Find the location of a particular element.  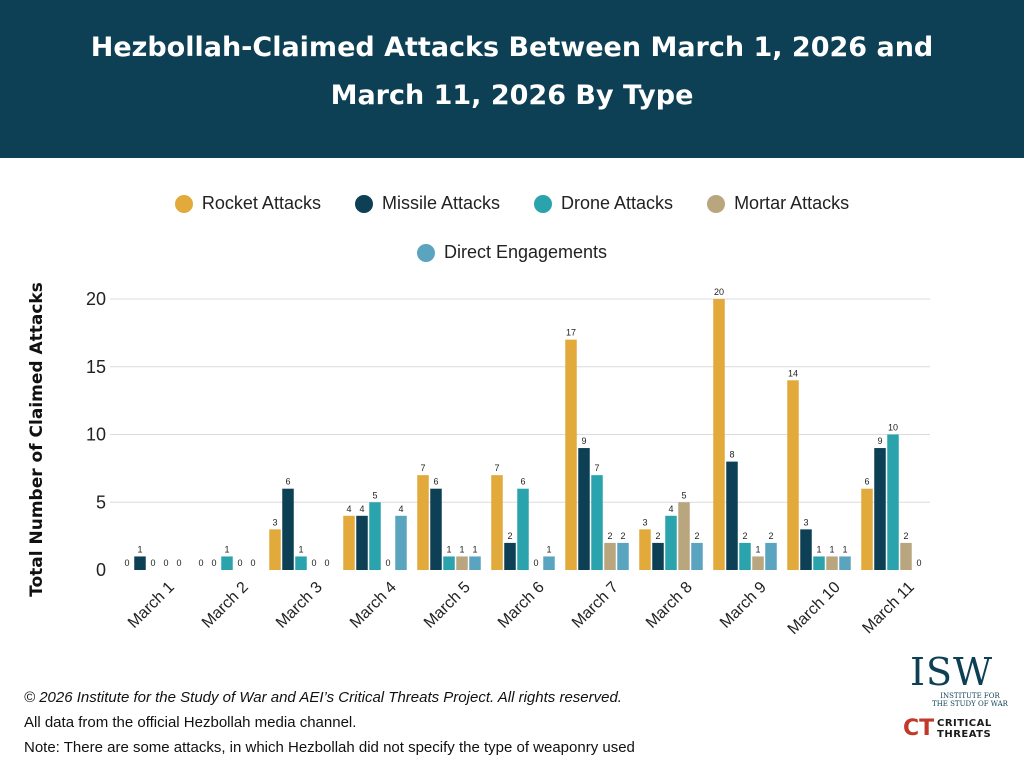

isw-logo-subtitle: INSTITUTE FOR THE STUDY OF WAR is located at coordinates (970, 700).